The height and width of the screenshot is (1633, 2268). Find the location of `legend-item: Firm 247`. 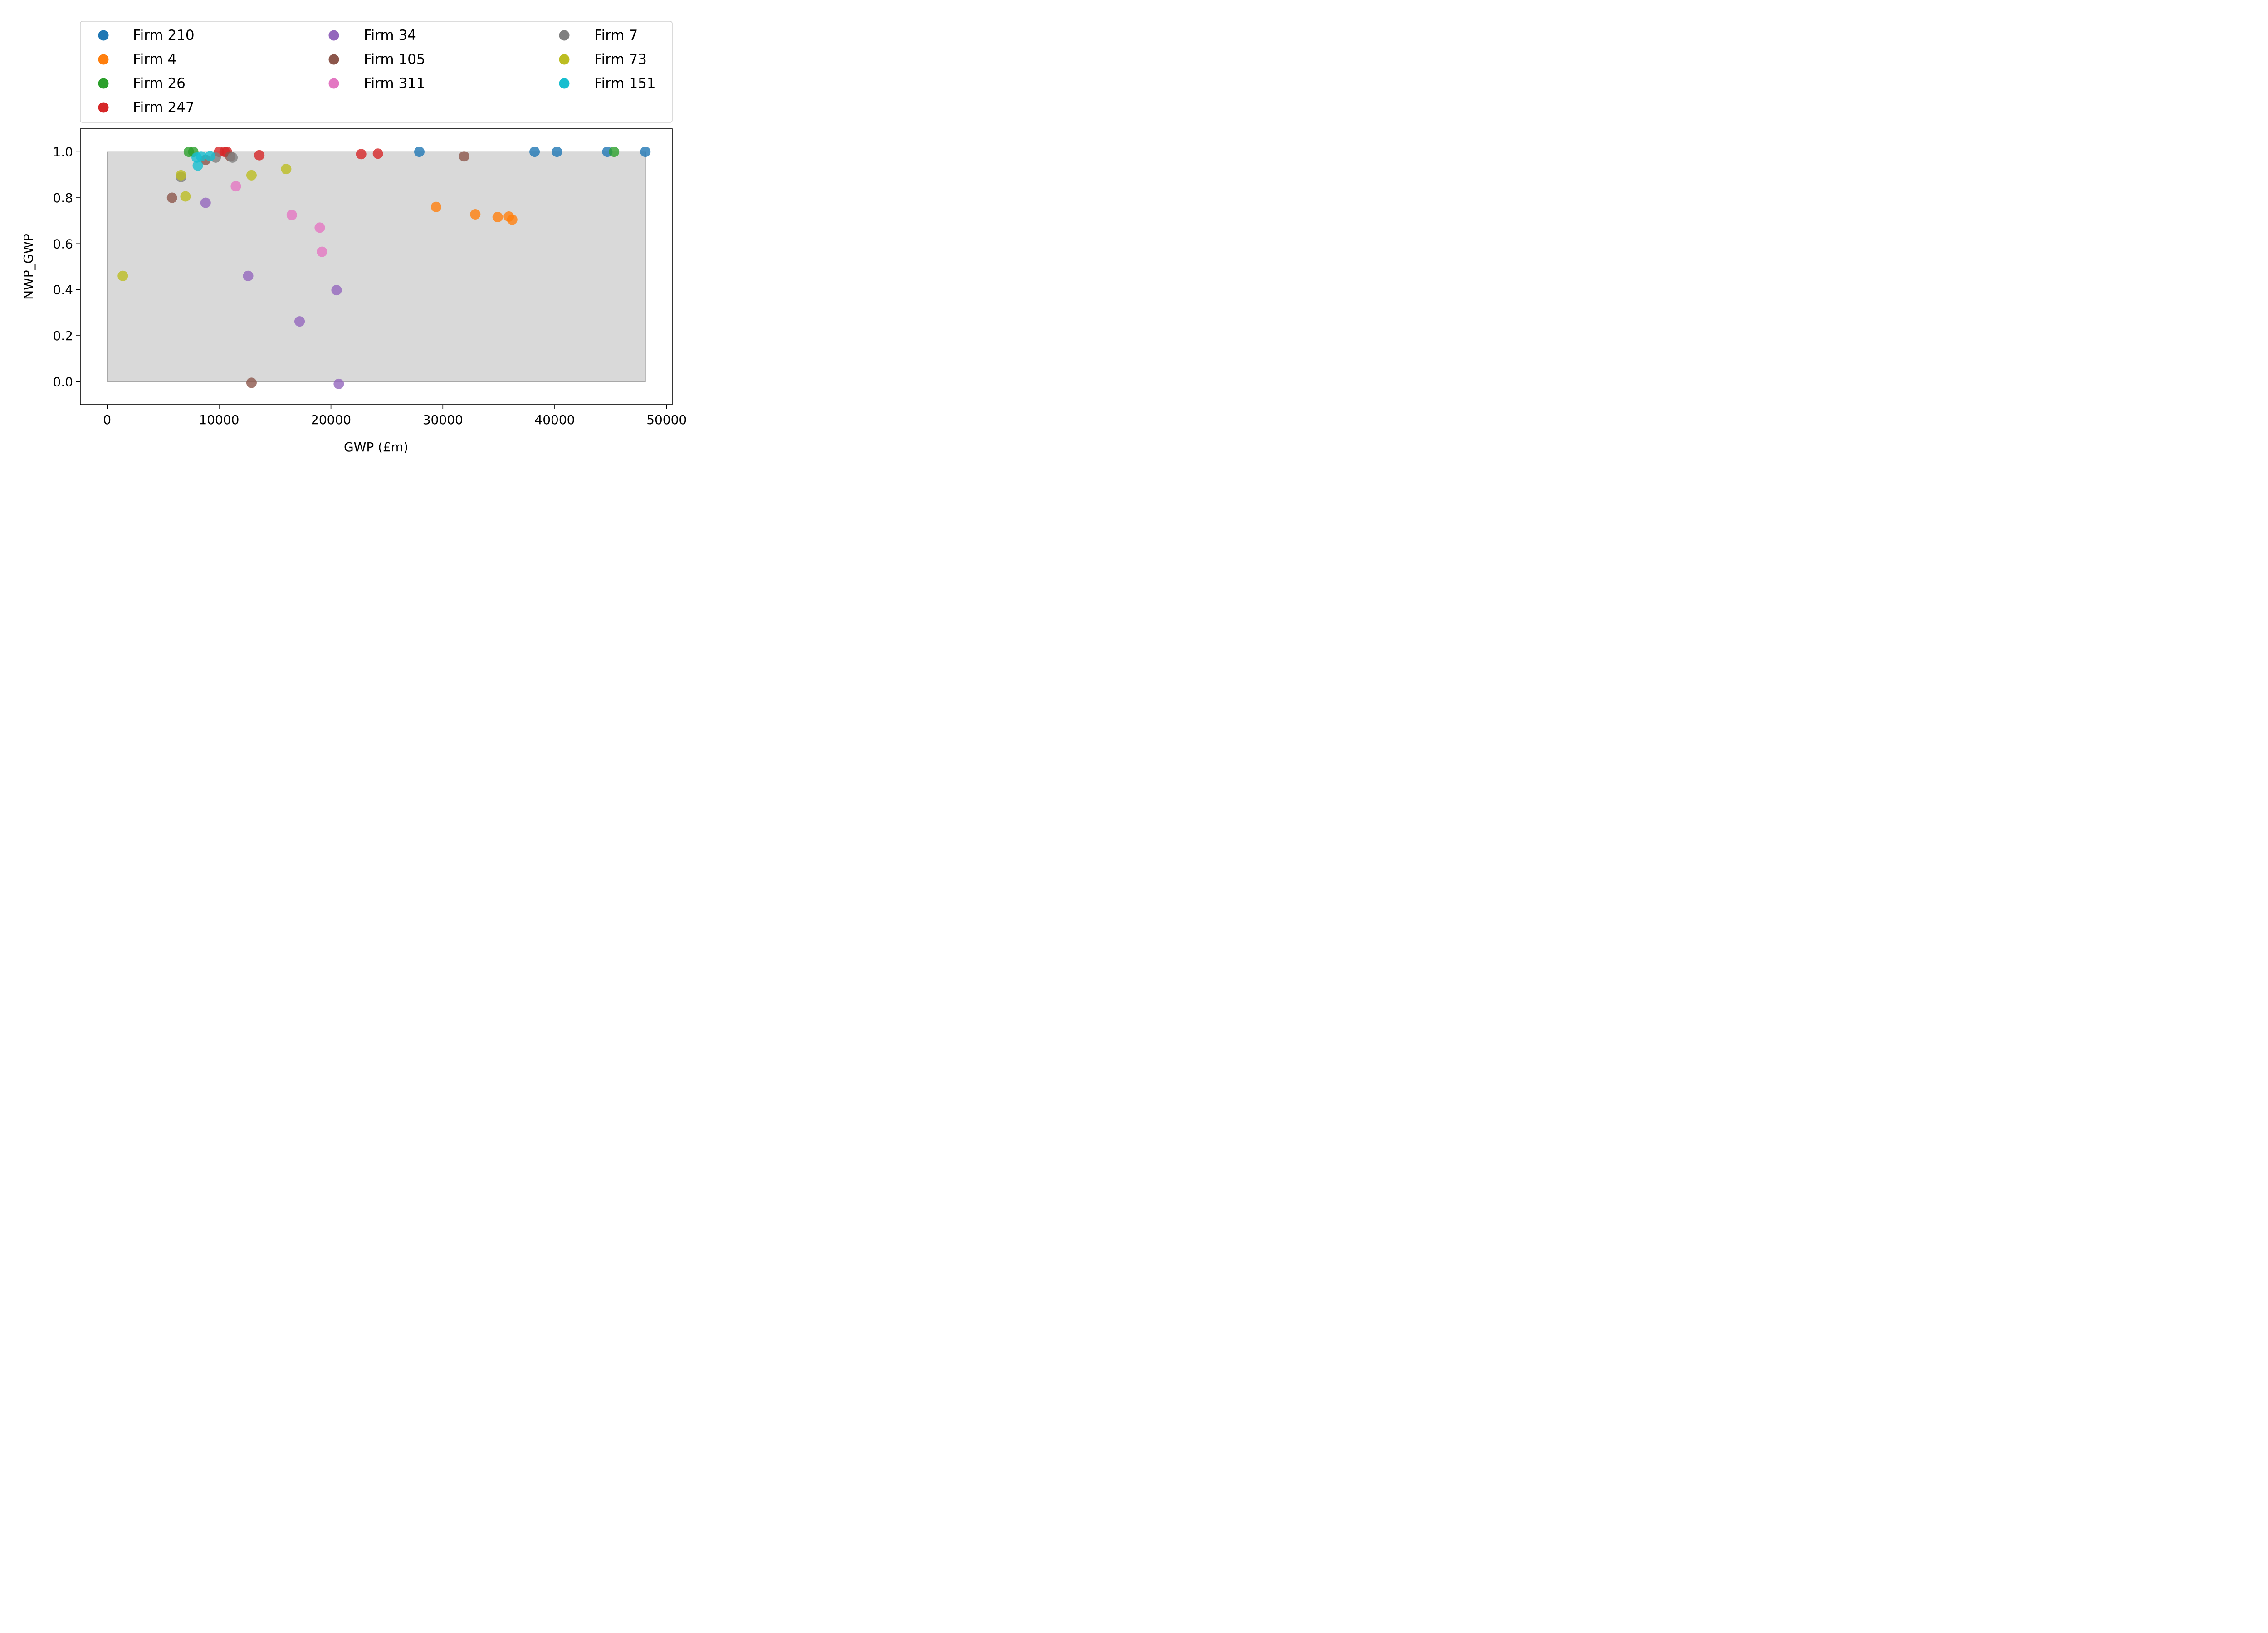

legend-item: Firm 247 is located at coordinates (147, 107).